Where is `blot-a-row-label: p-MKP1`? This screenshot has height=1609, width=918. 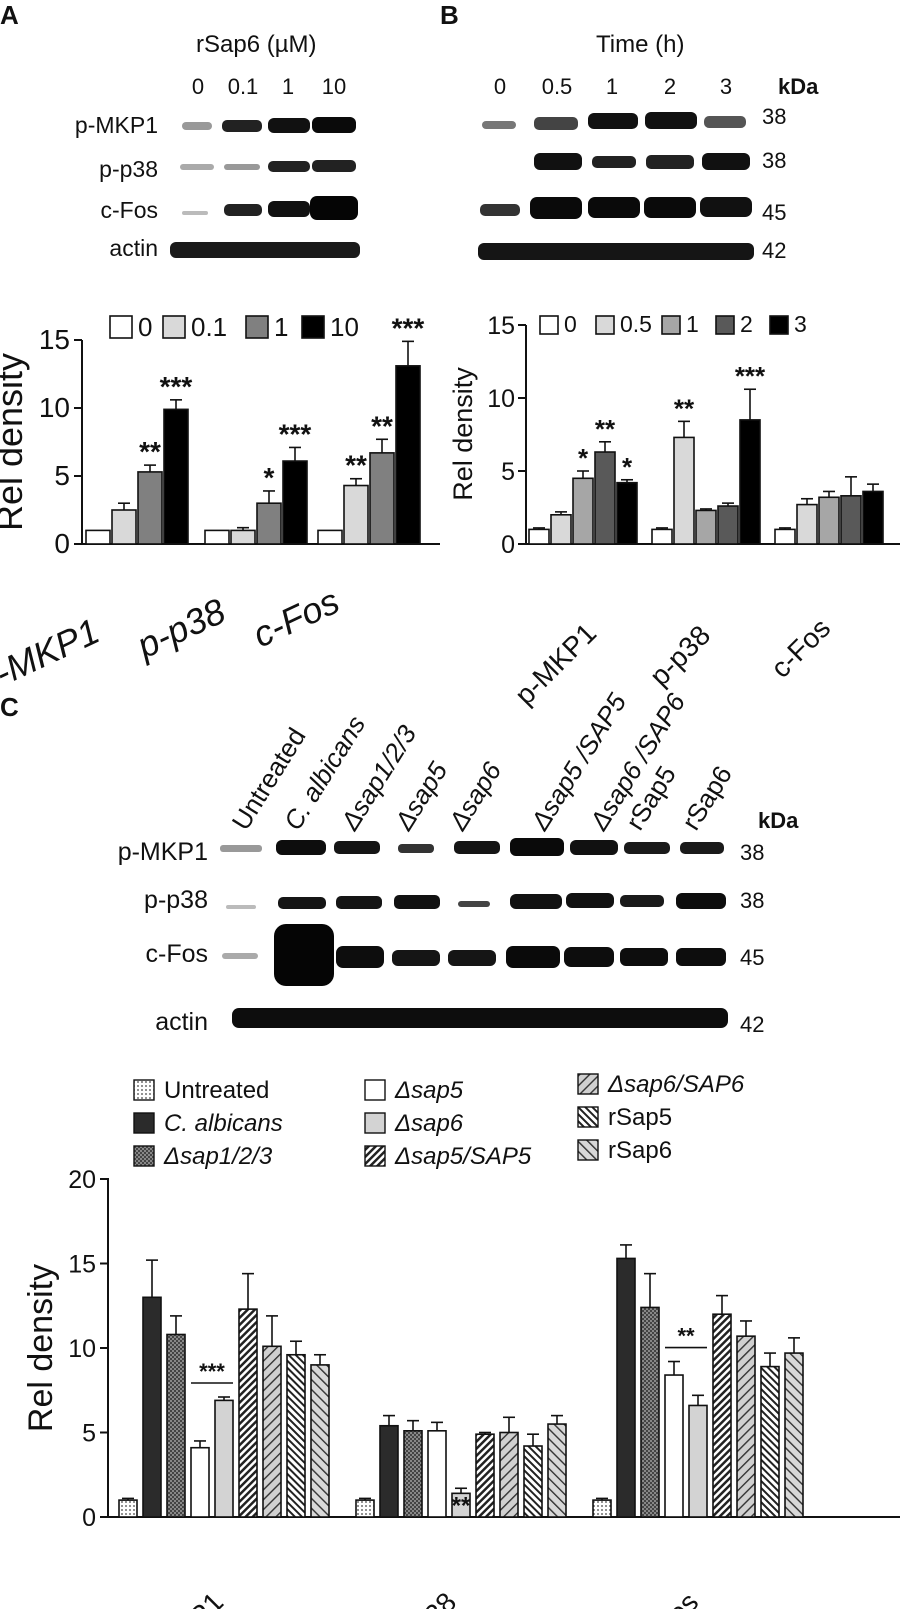 blot-a-row-label: p-MKP1 is located at coordinates (116, 125).